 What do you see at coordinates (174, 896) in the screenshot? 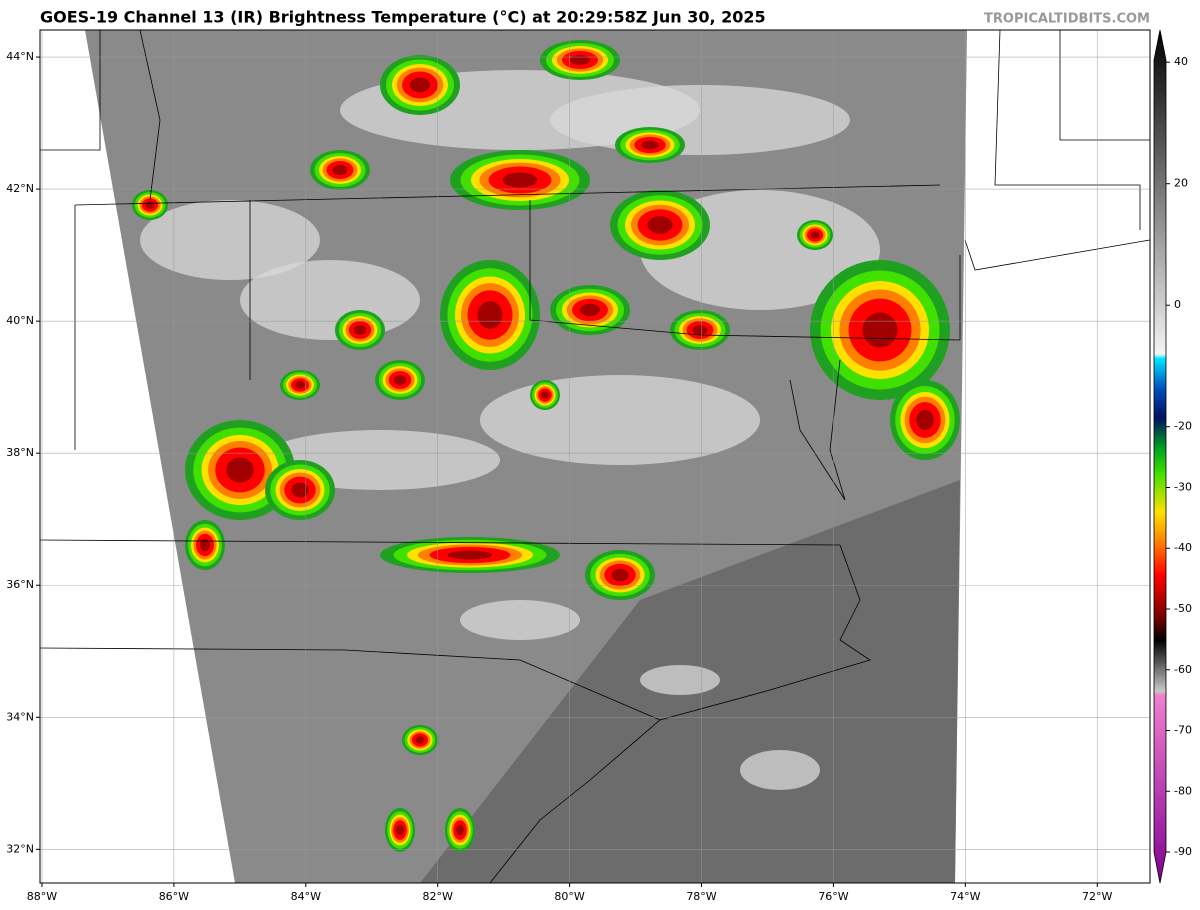
I see `x-tick-label: 86°W` at bounding box center [174, 896].